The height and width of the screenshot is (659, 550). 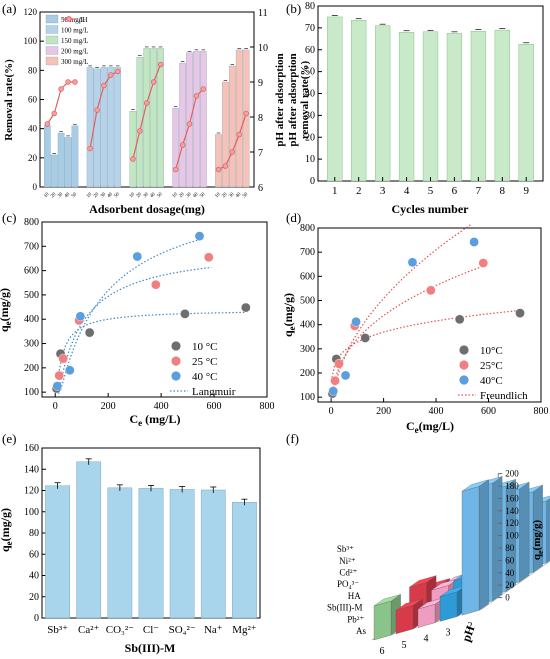 What do you see at coordinates (83, 20) in the screenshot?
I see `a-legend-label: pH` at bounding box center [83, 20].